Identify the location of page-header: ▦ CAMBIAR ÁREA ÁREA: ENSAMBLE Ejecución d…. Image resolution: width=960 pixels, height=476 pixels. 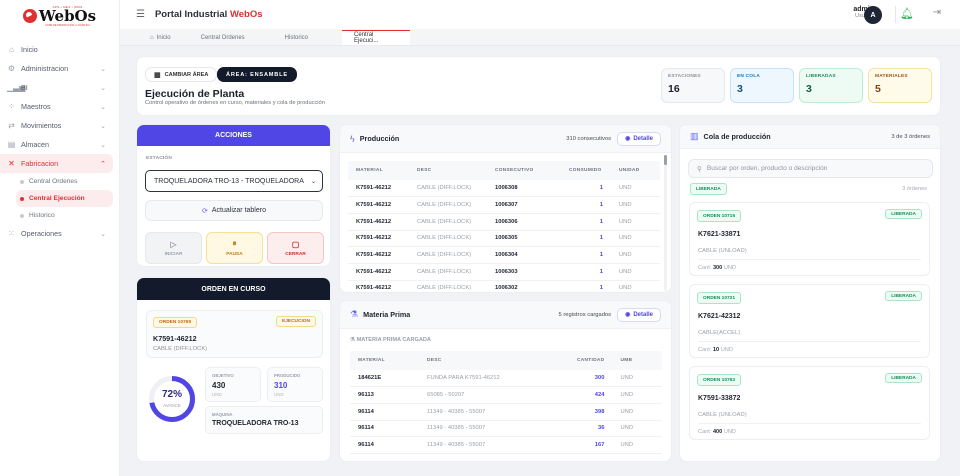
(538, 86).